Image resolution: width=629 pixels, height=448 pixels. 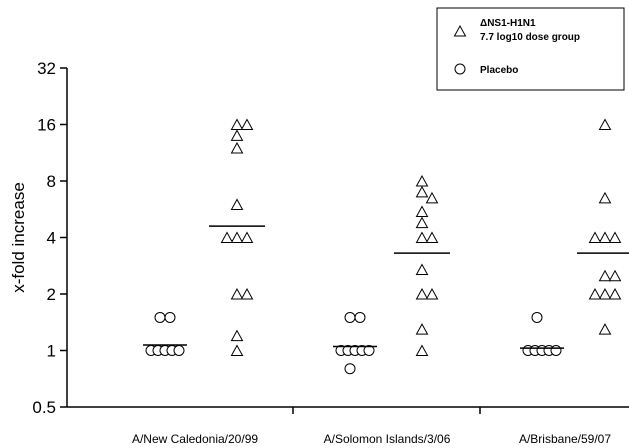 I want to click on x-category-label: A/Brisbane/59/07, so click(x=565, y=439).